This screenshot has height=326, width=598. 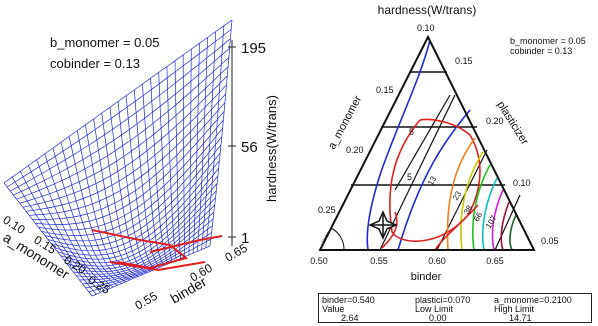 I want to click on y-axis-label: binder, so click(x=189, y=289).